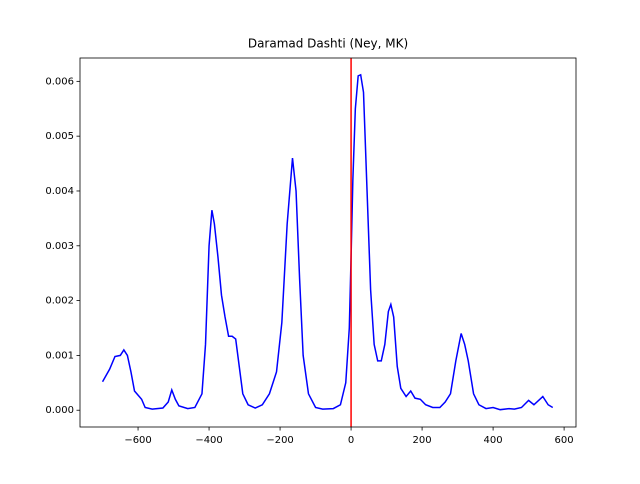 The width and height of the screenshot is (640, 484). I want to click on x-tick-label: −400, so click(208, 440).